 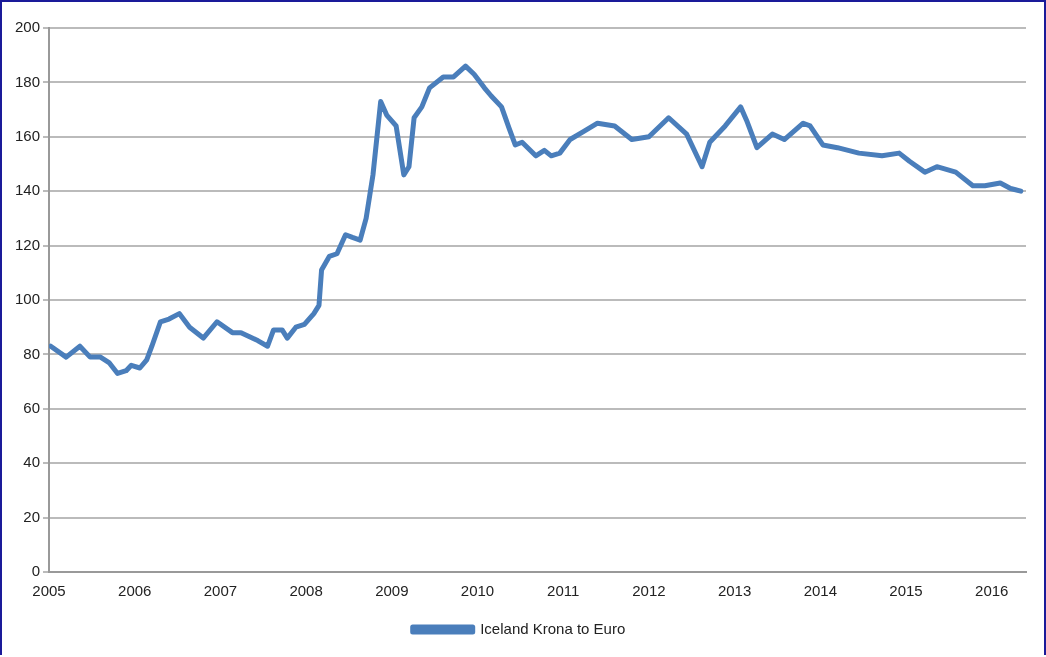 What do you see at coordinates (220, 591) in the screenshot?
I see `x-tick-label: 2007` at bounding box center [220, 591].